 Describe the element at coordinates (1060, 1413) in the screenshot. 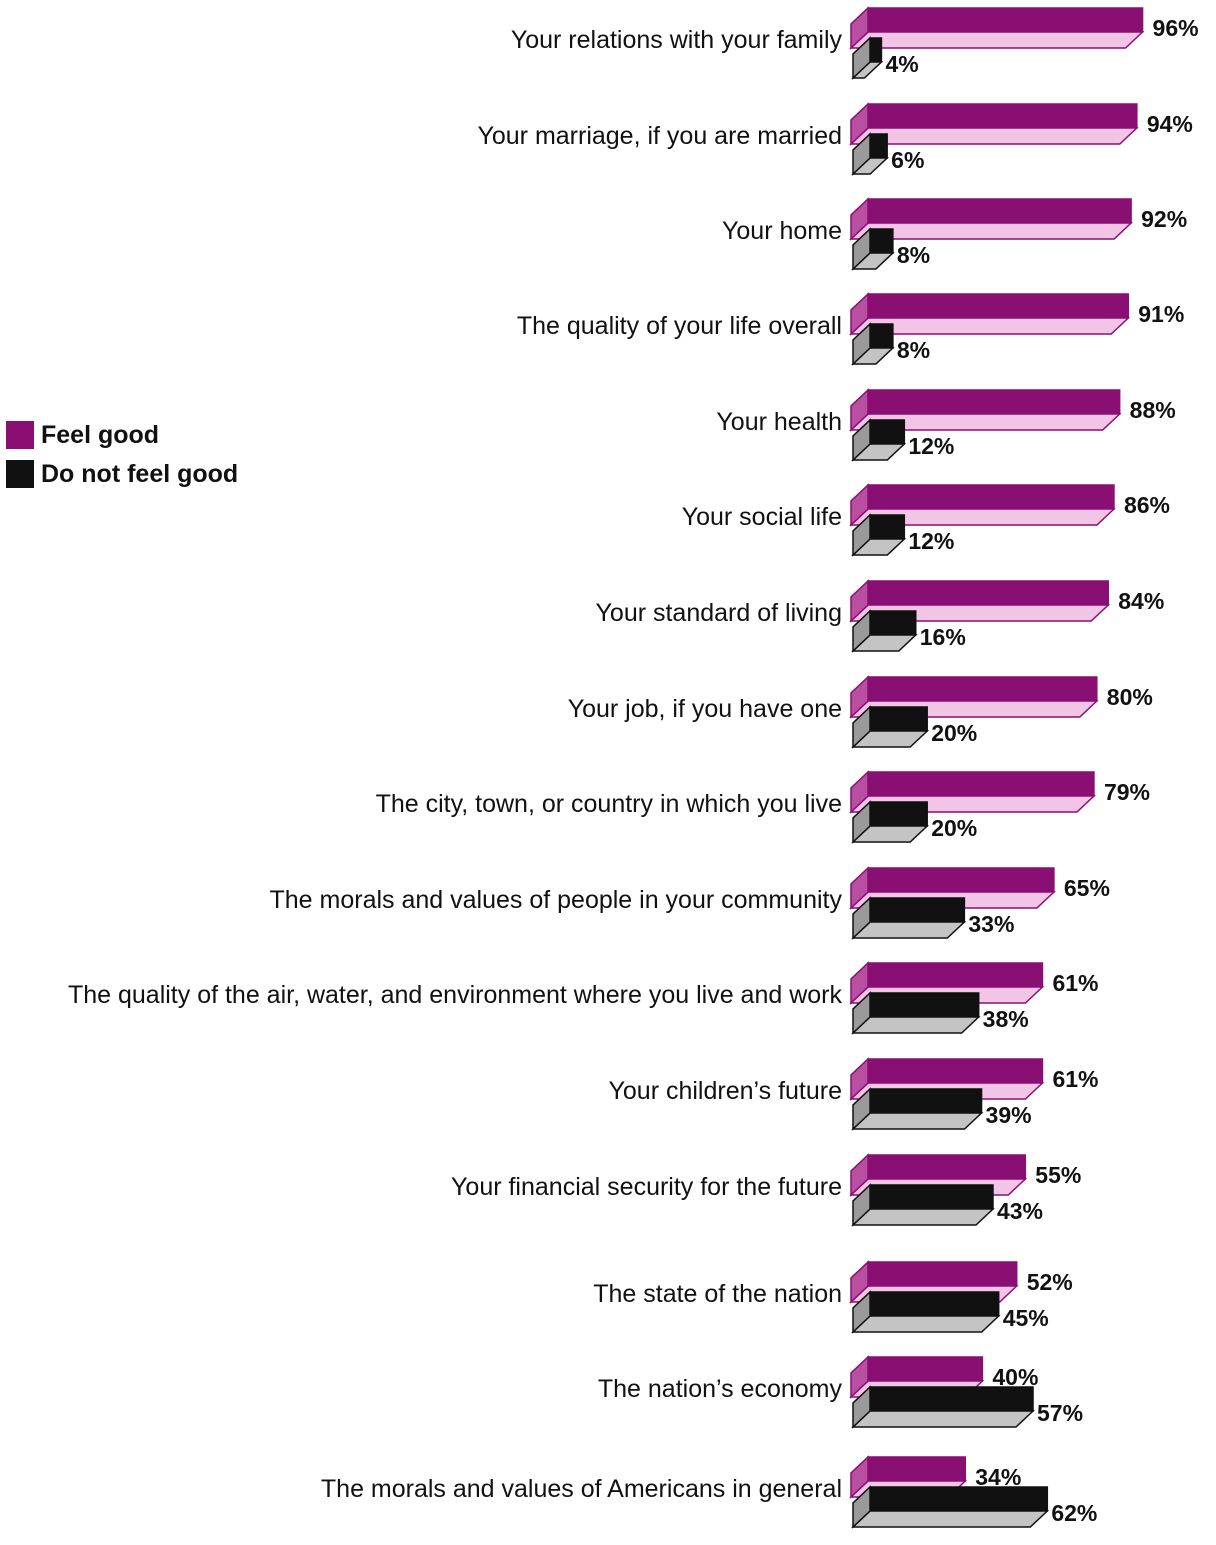

I see `value-label-do-not-feel-good: 57%` at that location.